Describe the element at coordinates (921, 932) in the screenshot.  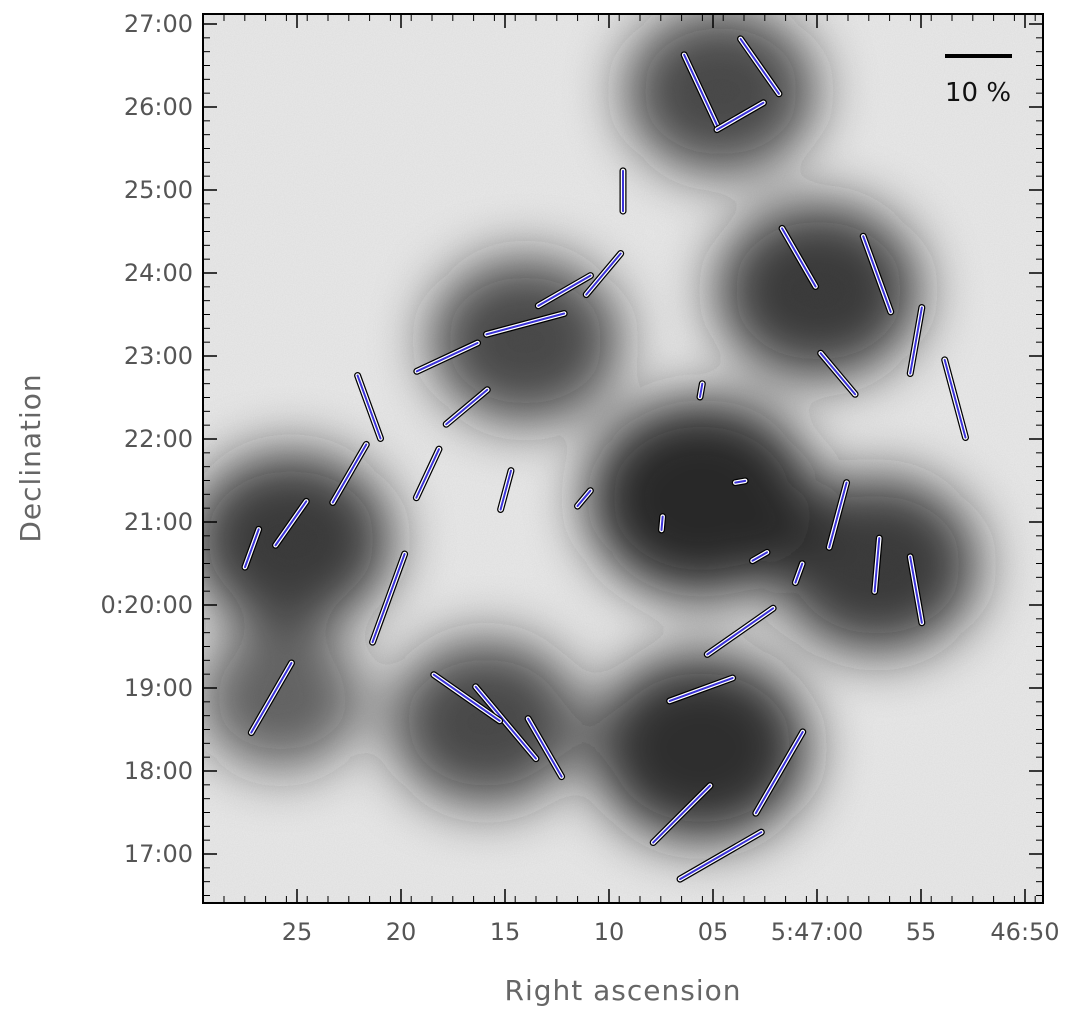
I see `x-tick-label: 55` at that location.